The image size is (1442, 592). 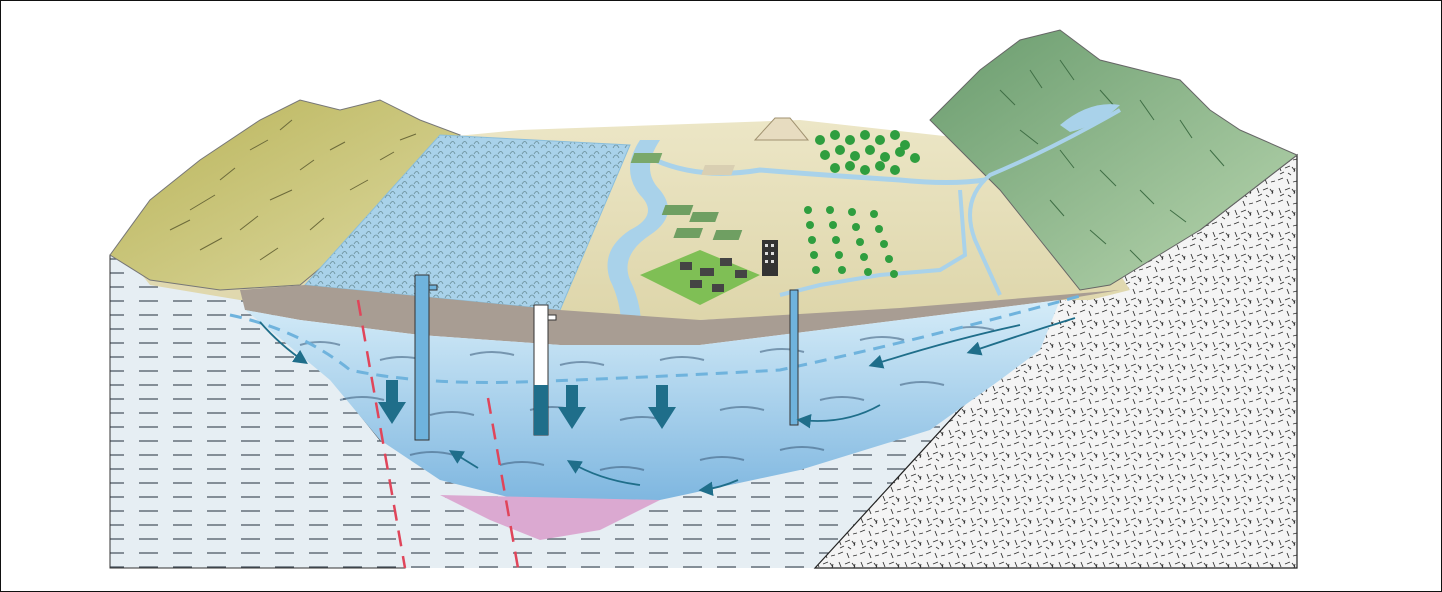 I want to click on small-fields, so click(x=686, y=196).